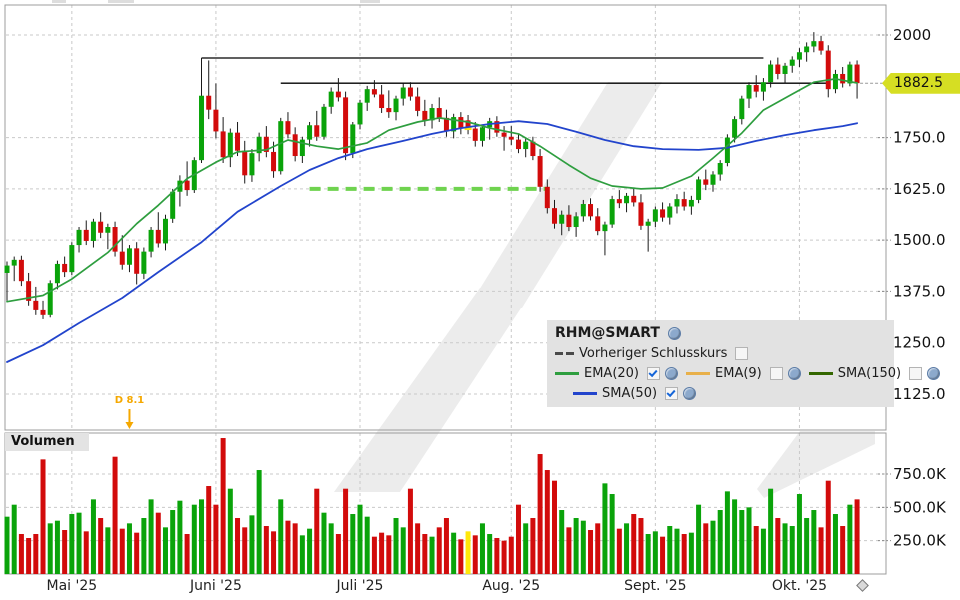  I want to click on legend-ema9: EMA(9), so click(743, 373).